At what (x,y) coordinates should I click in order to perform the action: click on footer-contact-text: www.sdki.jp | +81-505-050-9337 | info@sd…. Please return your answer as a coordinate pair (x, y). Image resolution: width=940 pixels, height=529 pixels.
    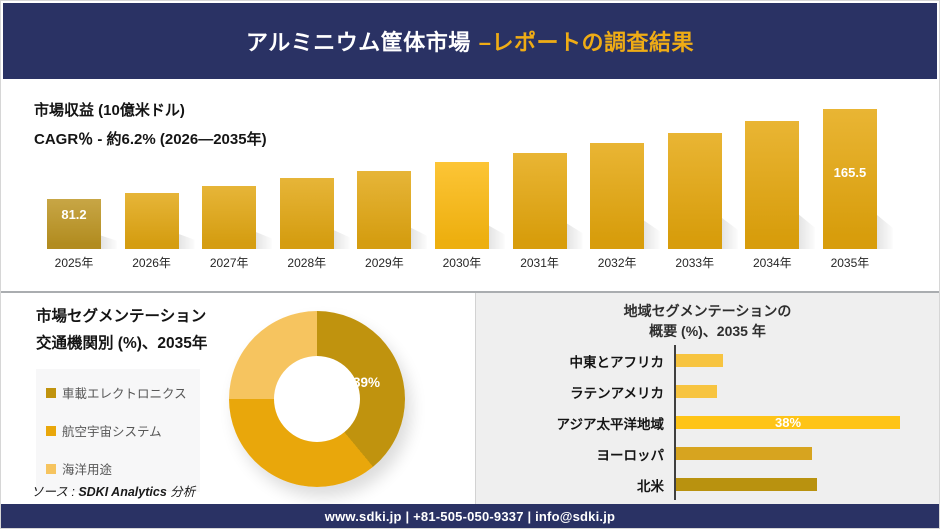
    Looking at the image, I should click on (470, 516).